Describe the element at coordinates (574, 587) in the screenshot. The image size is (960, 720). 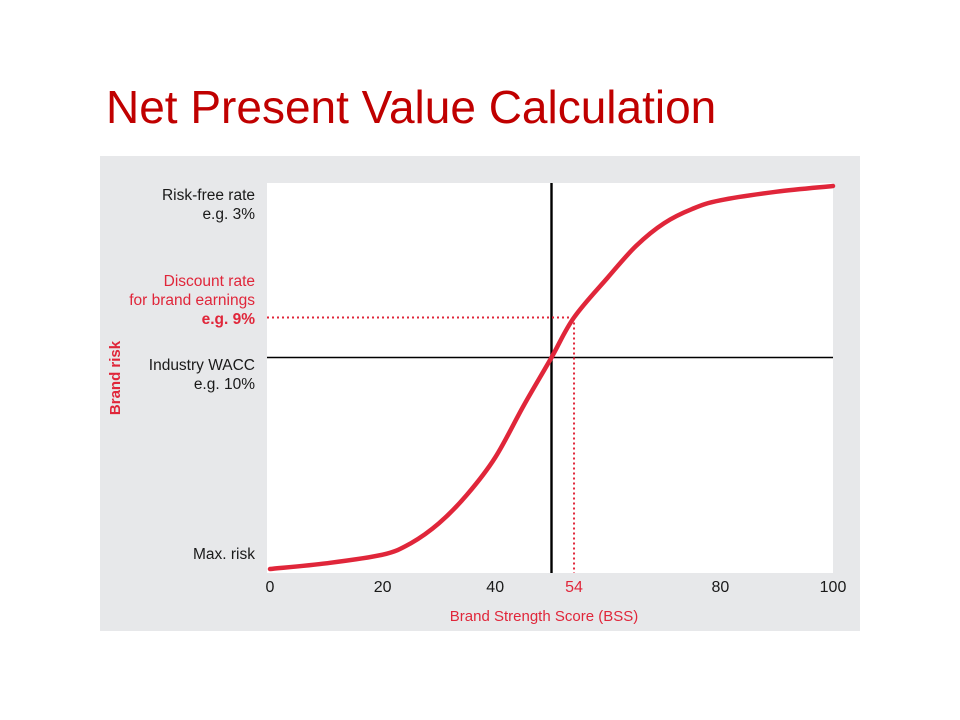
I see `x-tick-label-54: 54` at that location.